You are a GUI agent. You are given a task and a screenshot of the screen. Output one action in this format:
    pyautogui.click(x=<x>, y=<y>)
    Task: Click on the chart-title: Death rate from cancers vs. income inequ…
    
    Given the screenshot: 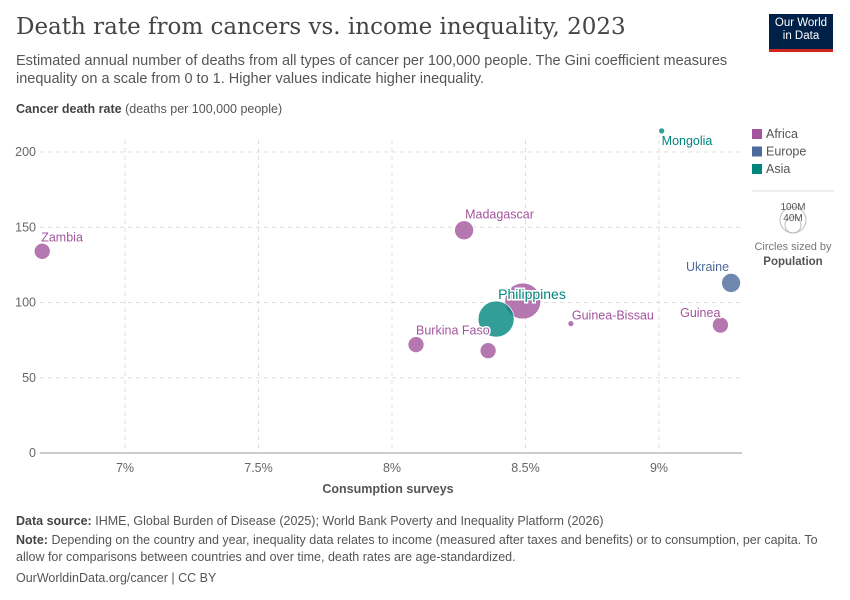 What is the action you would take?
    pyautogui.click(x=321, y=27)
    